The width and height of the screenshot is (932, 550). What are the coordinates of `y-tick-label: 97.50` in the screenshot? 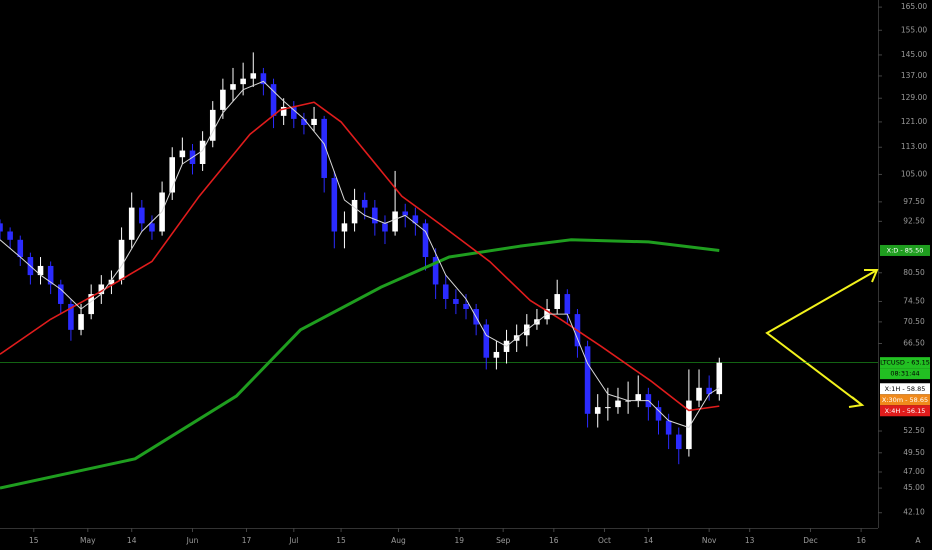 It's located at (914, 201).